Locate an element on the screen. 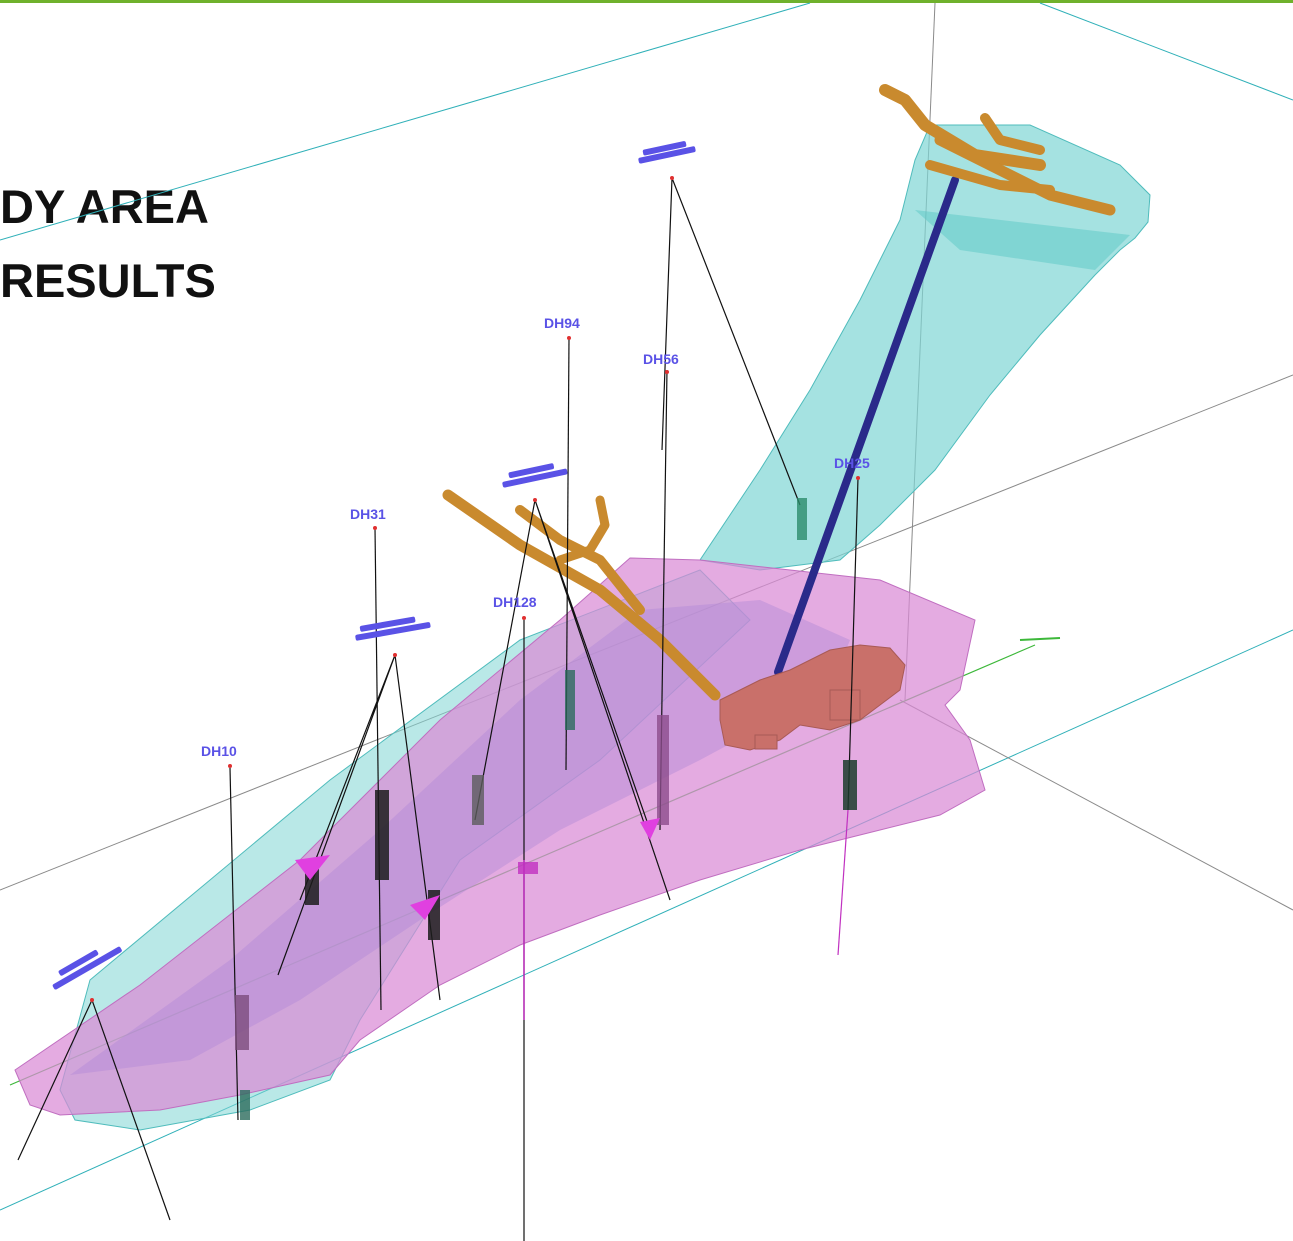 The width and height of the screenshot is (1293, 1241). label-dh31: DH31 is located at coordinates (368, 514).